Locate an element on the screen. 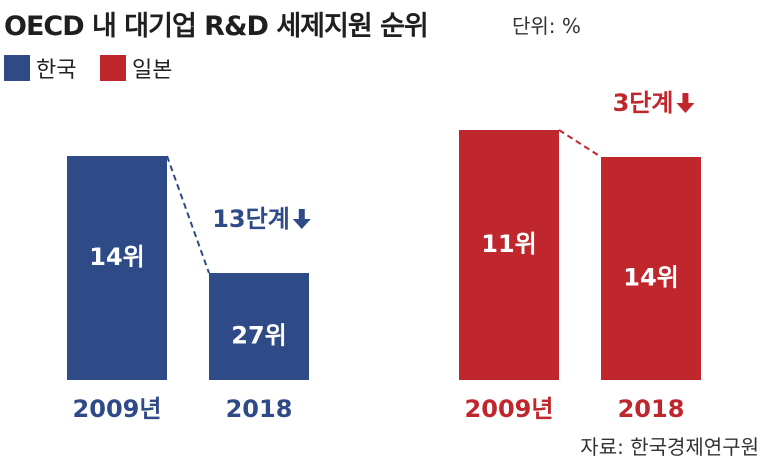  legend-label-korea: 한국 is located at coordinates (56, 70).